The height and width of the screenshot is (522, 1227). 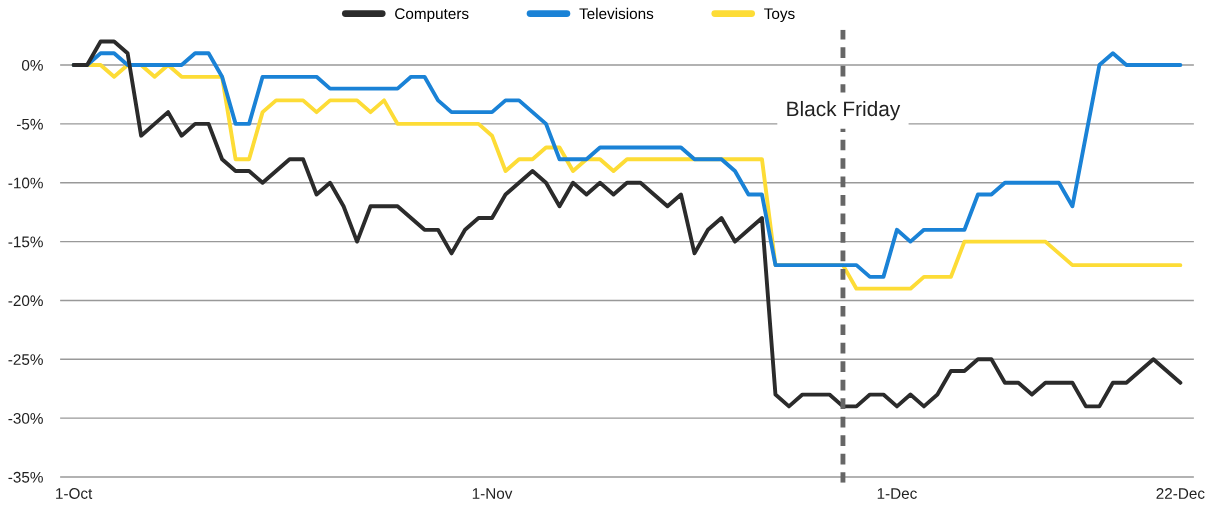 I want to click on legend-label: Toys, so click(x=779, y=15).